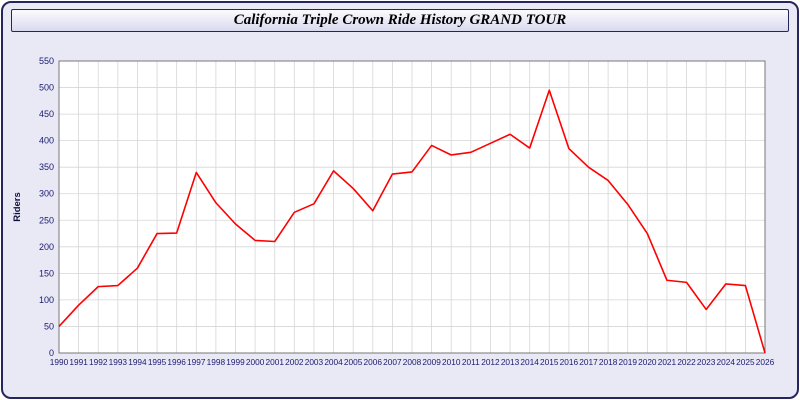  Describe the element at coordinates (706, 362) in the screenshot. I see `x-tick-label: 2023` at that location.